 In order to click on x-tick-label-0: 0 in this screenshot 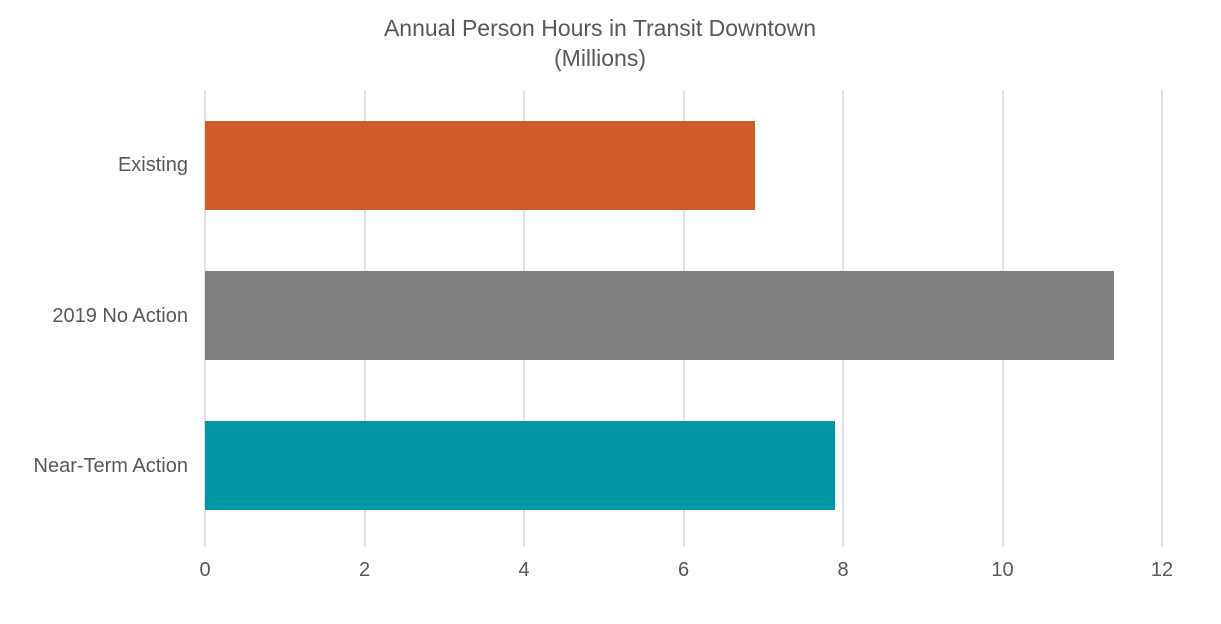, I will do `click(205, 570)`.